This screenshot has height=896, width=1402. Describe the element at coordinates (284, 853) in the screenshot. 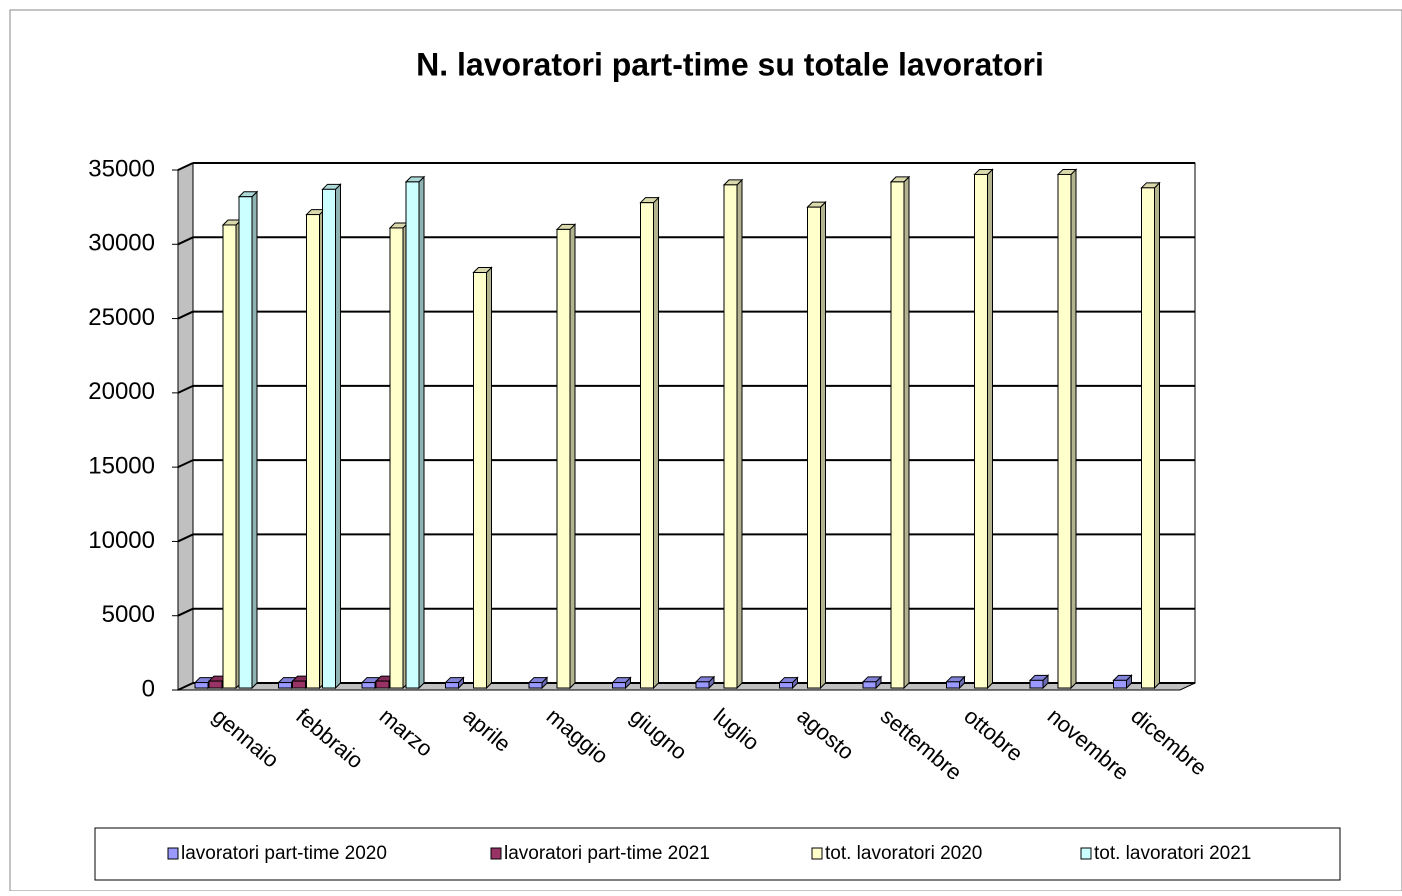

I see `legend-label: lavoratori part-time 2020` at that location.